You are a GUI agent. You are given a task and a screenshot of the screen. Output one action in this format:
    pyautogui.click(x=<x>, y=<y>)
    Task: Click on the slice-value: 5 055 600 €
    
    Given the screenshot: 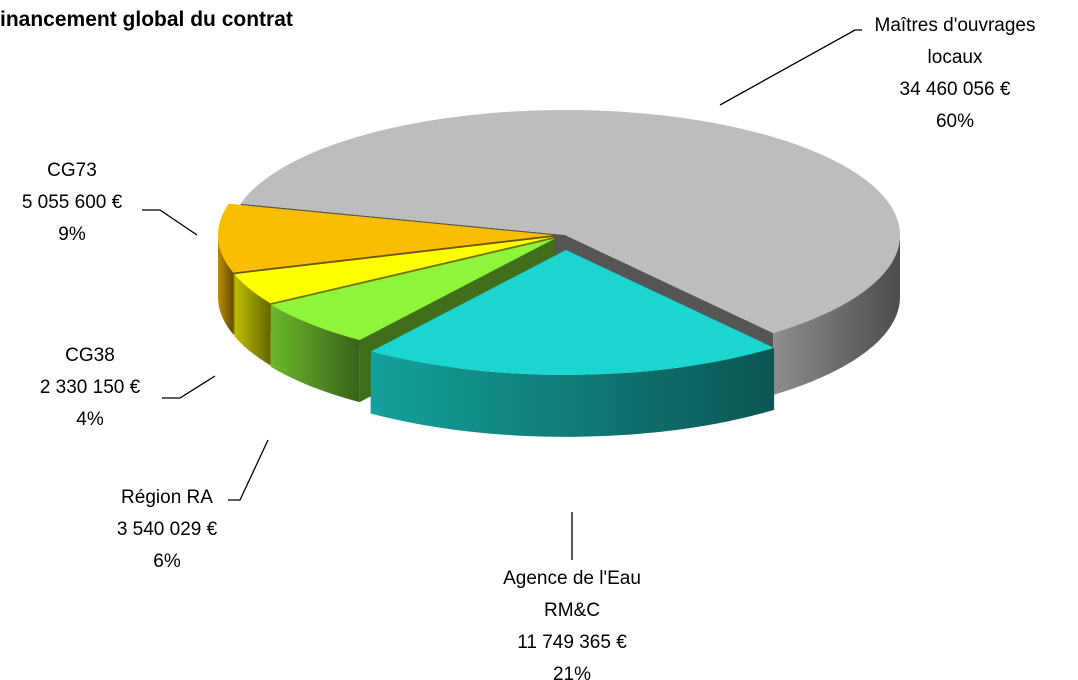 What is the action you would take?
    pyautogui.click(x=72, y=202)
    